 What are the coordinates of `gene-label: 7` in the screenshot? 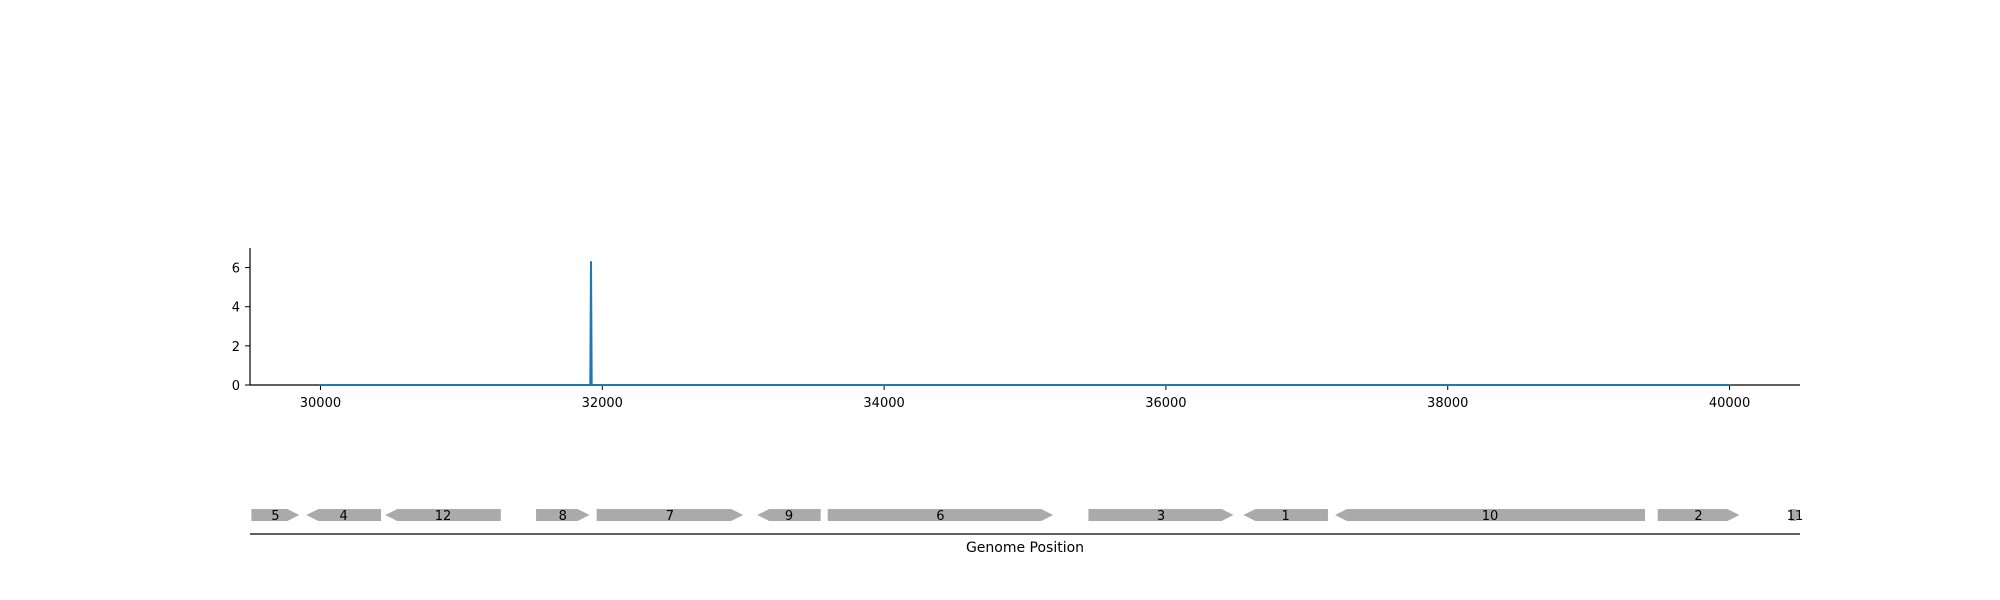 It's located at (670, 516).